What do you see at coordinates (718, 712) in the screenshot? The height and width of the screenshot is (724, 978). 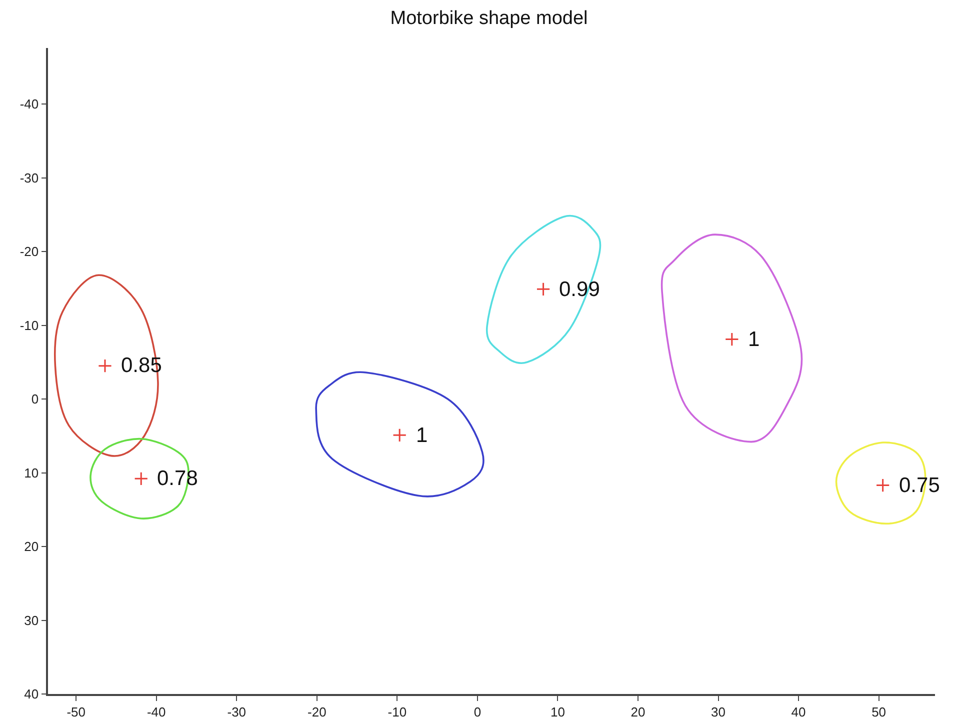 I see `x-tick-label: 30` at bounding box center [718, 712].